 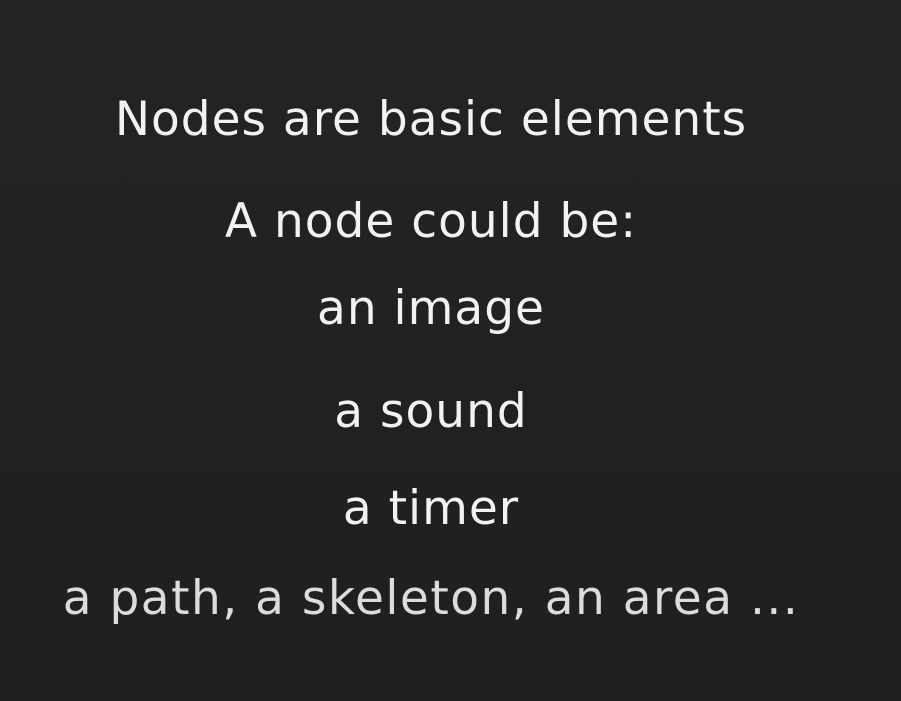 What do you see at coordinates (431, 119) in the screenshot?
I see `slide-heading: Nodes are basic elements` at bounding box center [431, 119].